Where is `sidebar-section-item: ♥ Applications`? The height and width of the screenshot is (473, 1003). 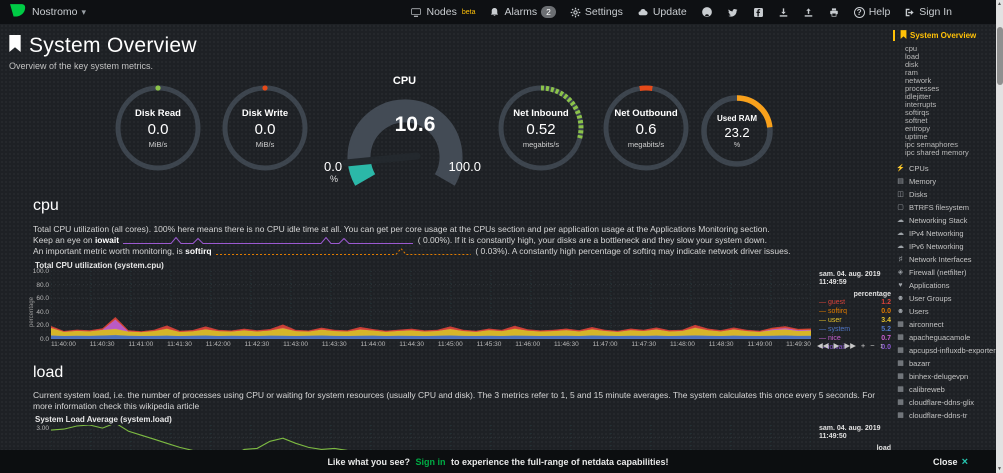 sidebar-section-item: ♥ Applications is located at coordinates (944, 285).